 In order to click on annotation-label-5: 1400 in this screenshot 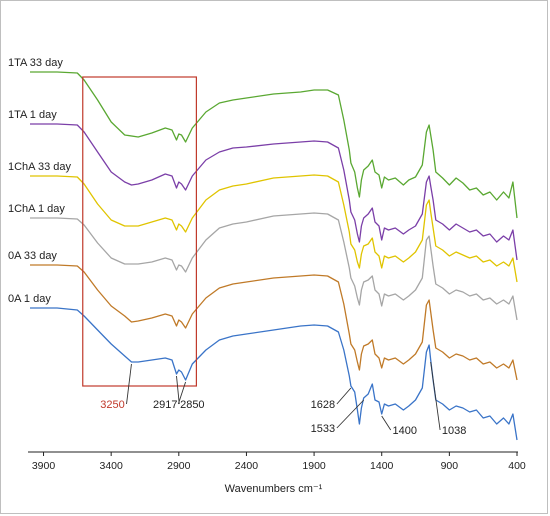, I will do `click(404, 431)`.